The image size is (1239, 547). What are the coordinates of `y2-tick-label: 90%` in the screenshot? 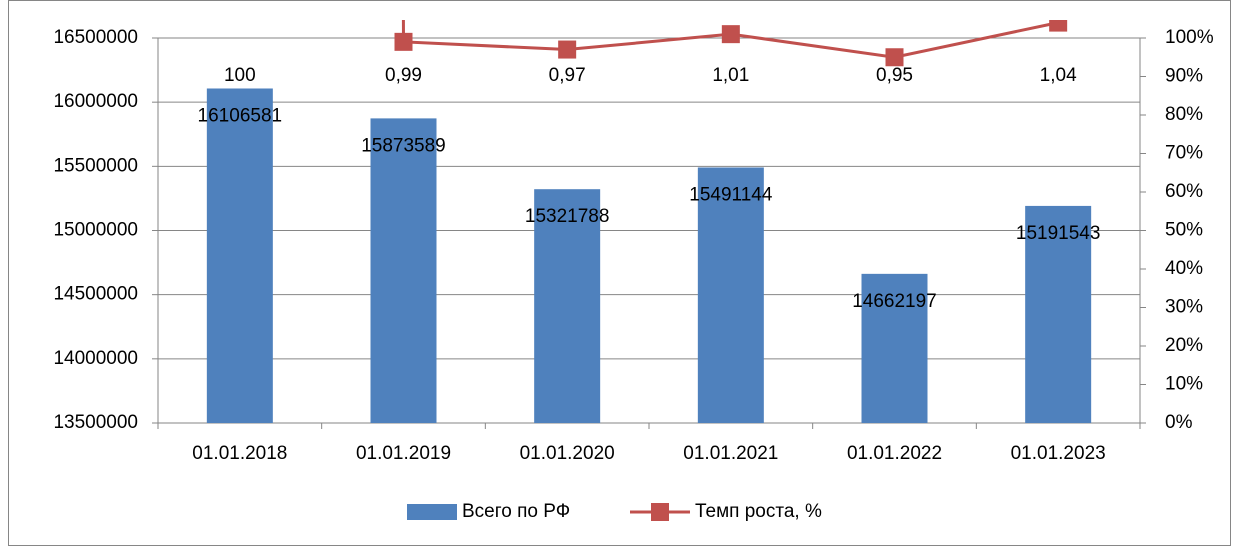 It's located at (1184, 76).